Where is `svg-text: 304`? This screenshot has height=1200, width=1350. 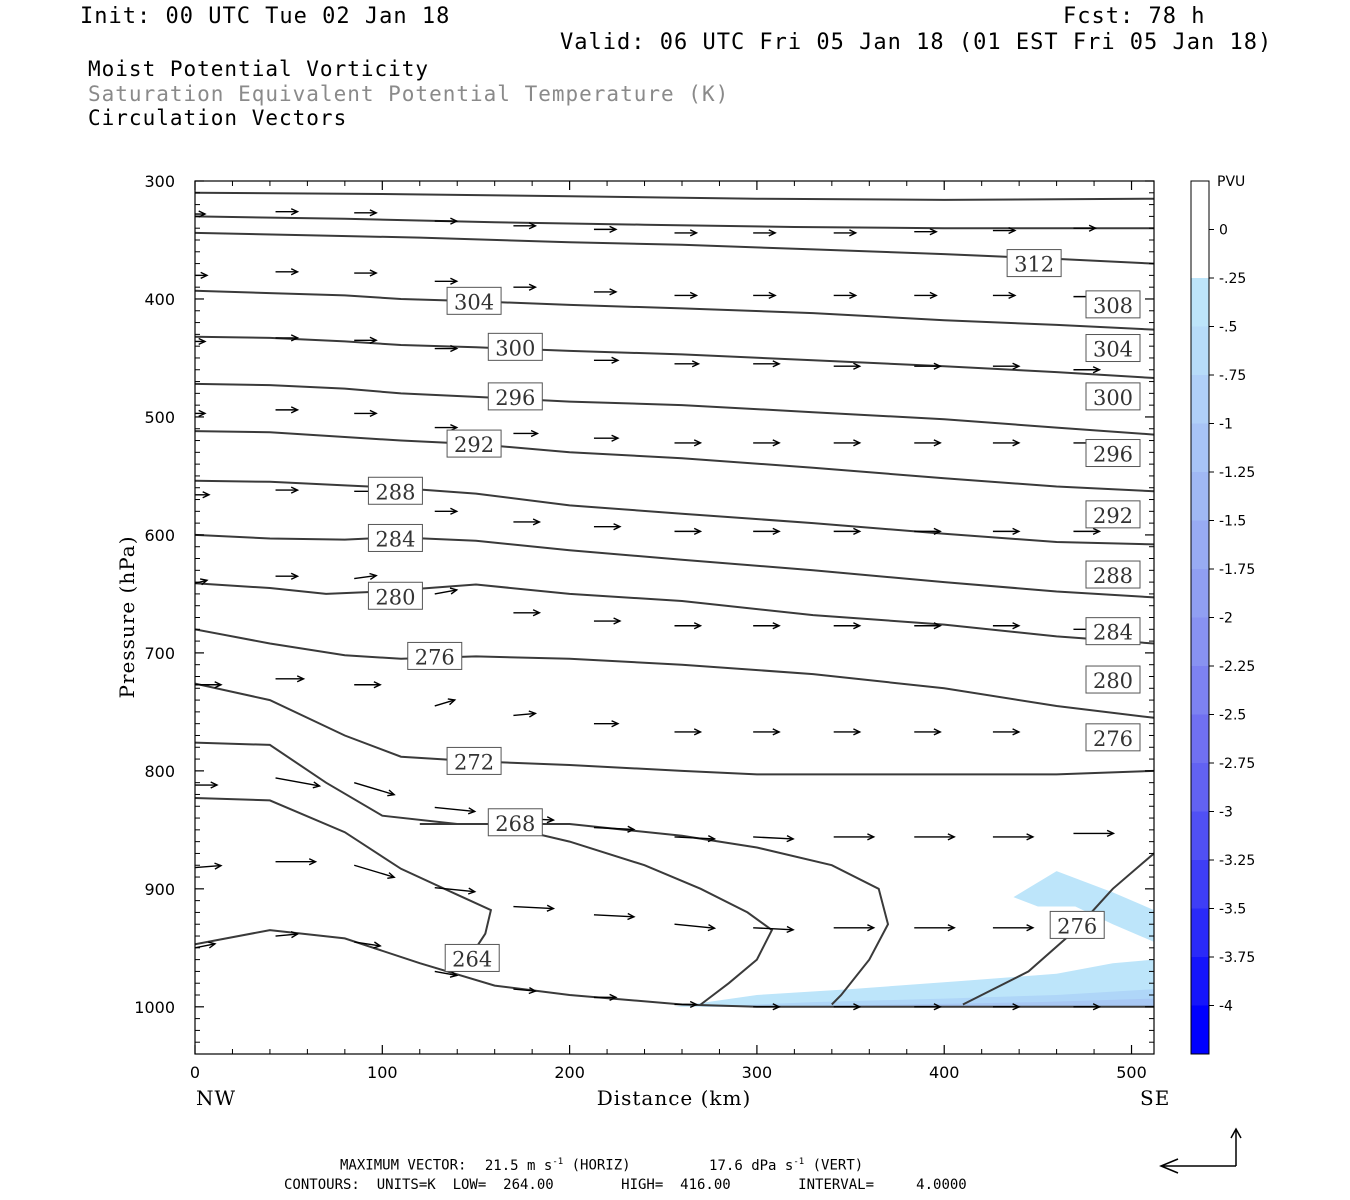 svg-text: 304 is located at coordinates (1113, 350).